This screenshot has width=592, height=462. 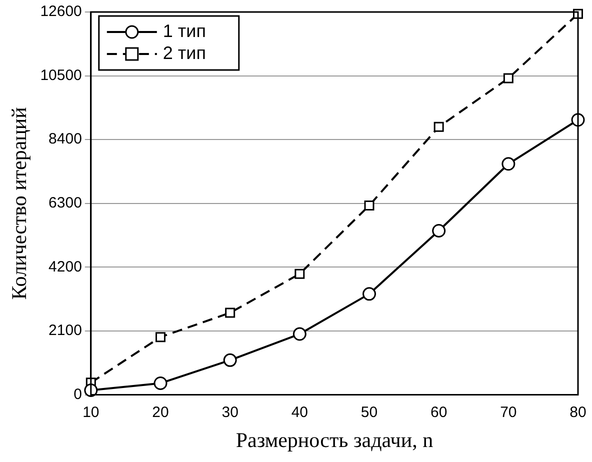 I want to click on x-tick-label: 60, so click(x=439, y=412).